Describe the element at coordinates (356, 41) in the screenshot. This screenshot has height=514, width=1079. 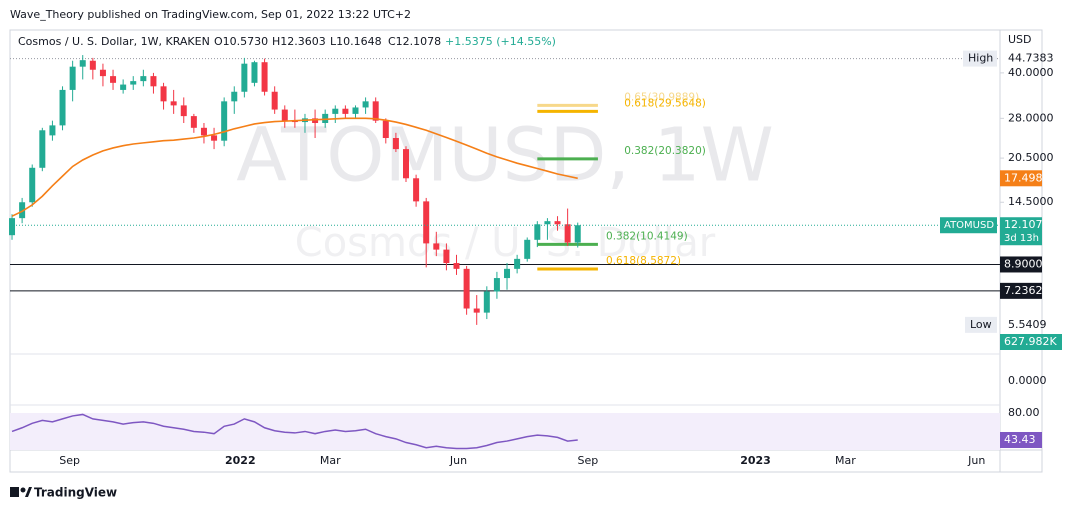
I see `ohlc-low: L10.1648` at that location.